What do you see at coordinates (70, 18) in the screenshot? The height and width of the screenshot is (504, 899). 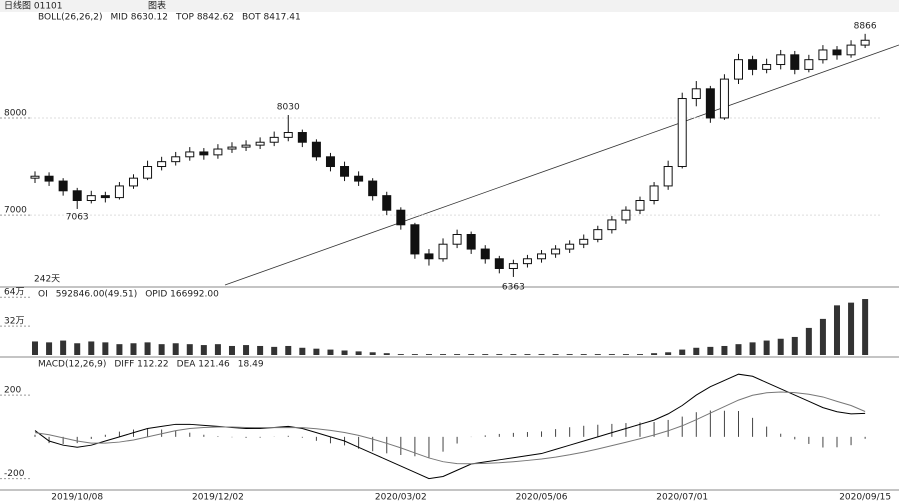 I see `legend-text: BOLL(26,26,2)` at bounding box center [70, 18].